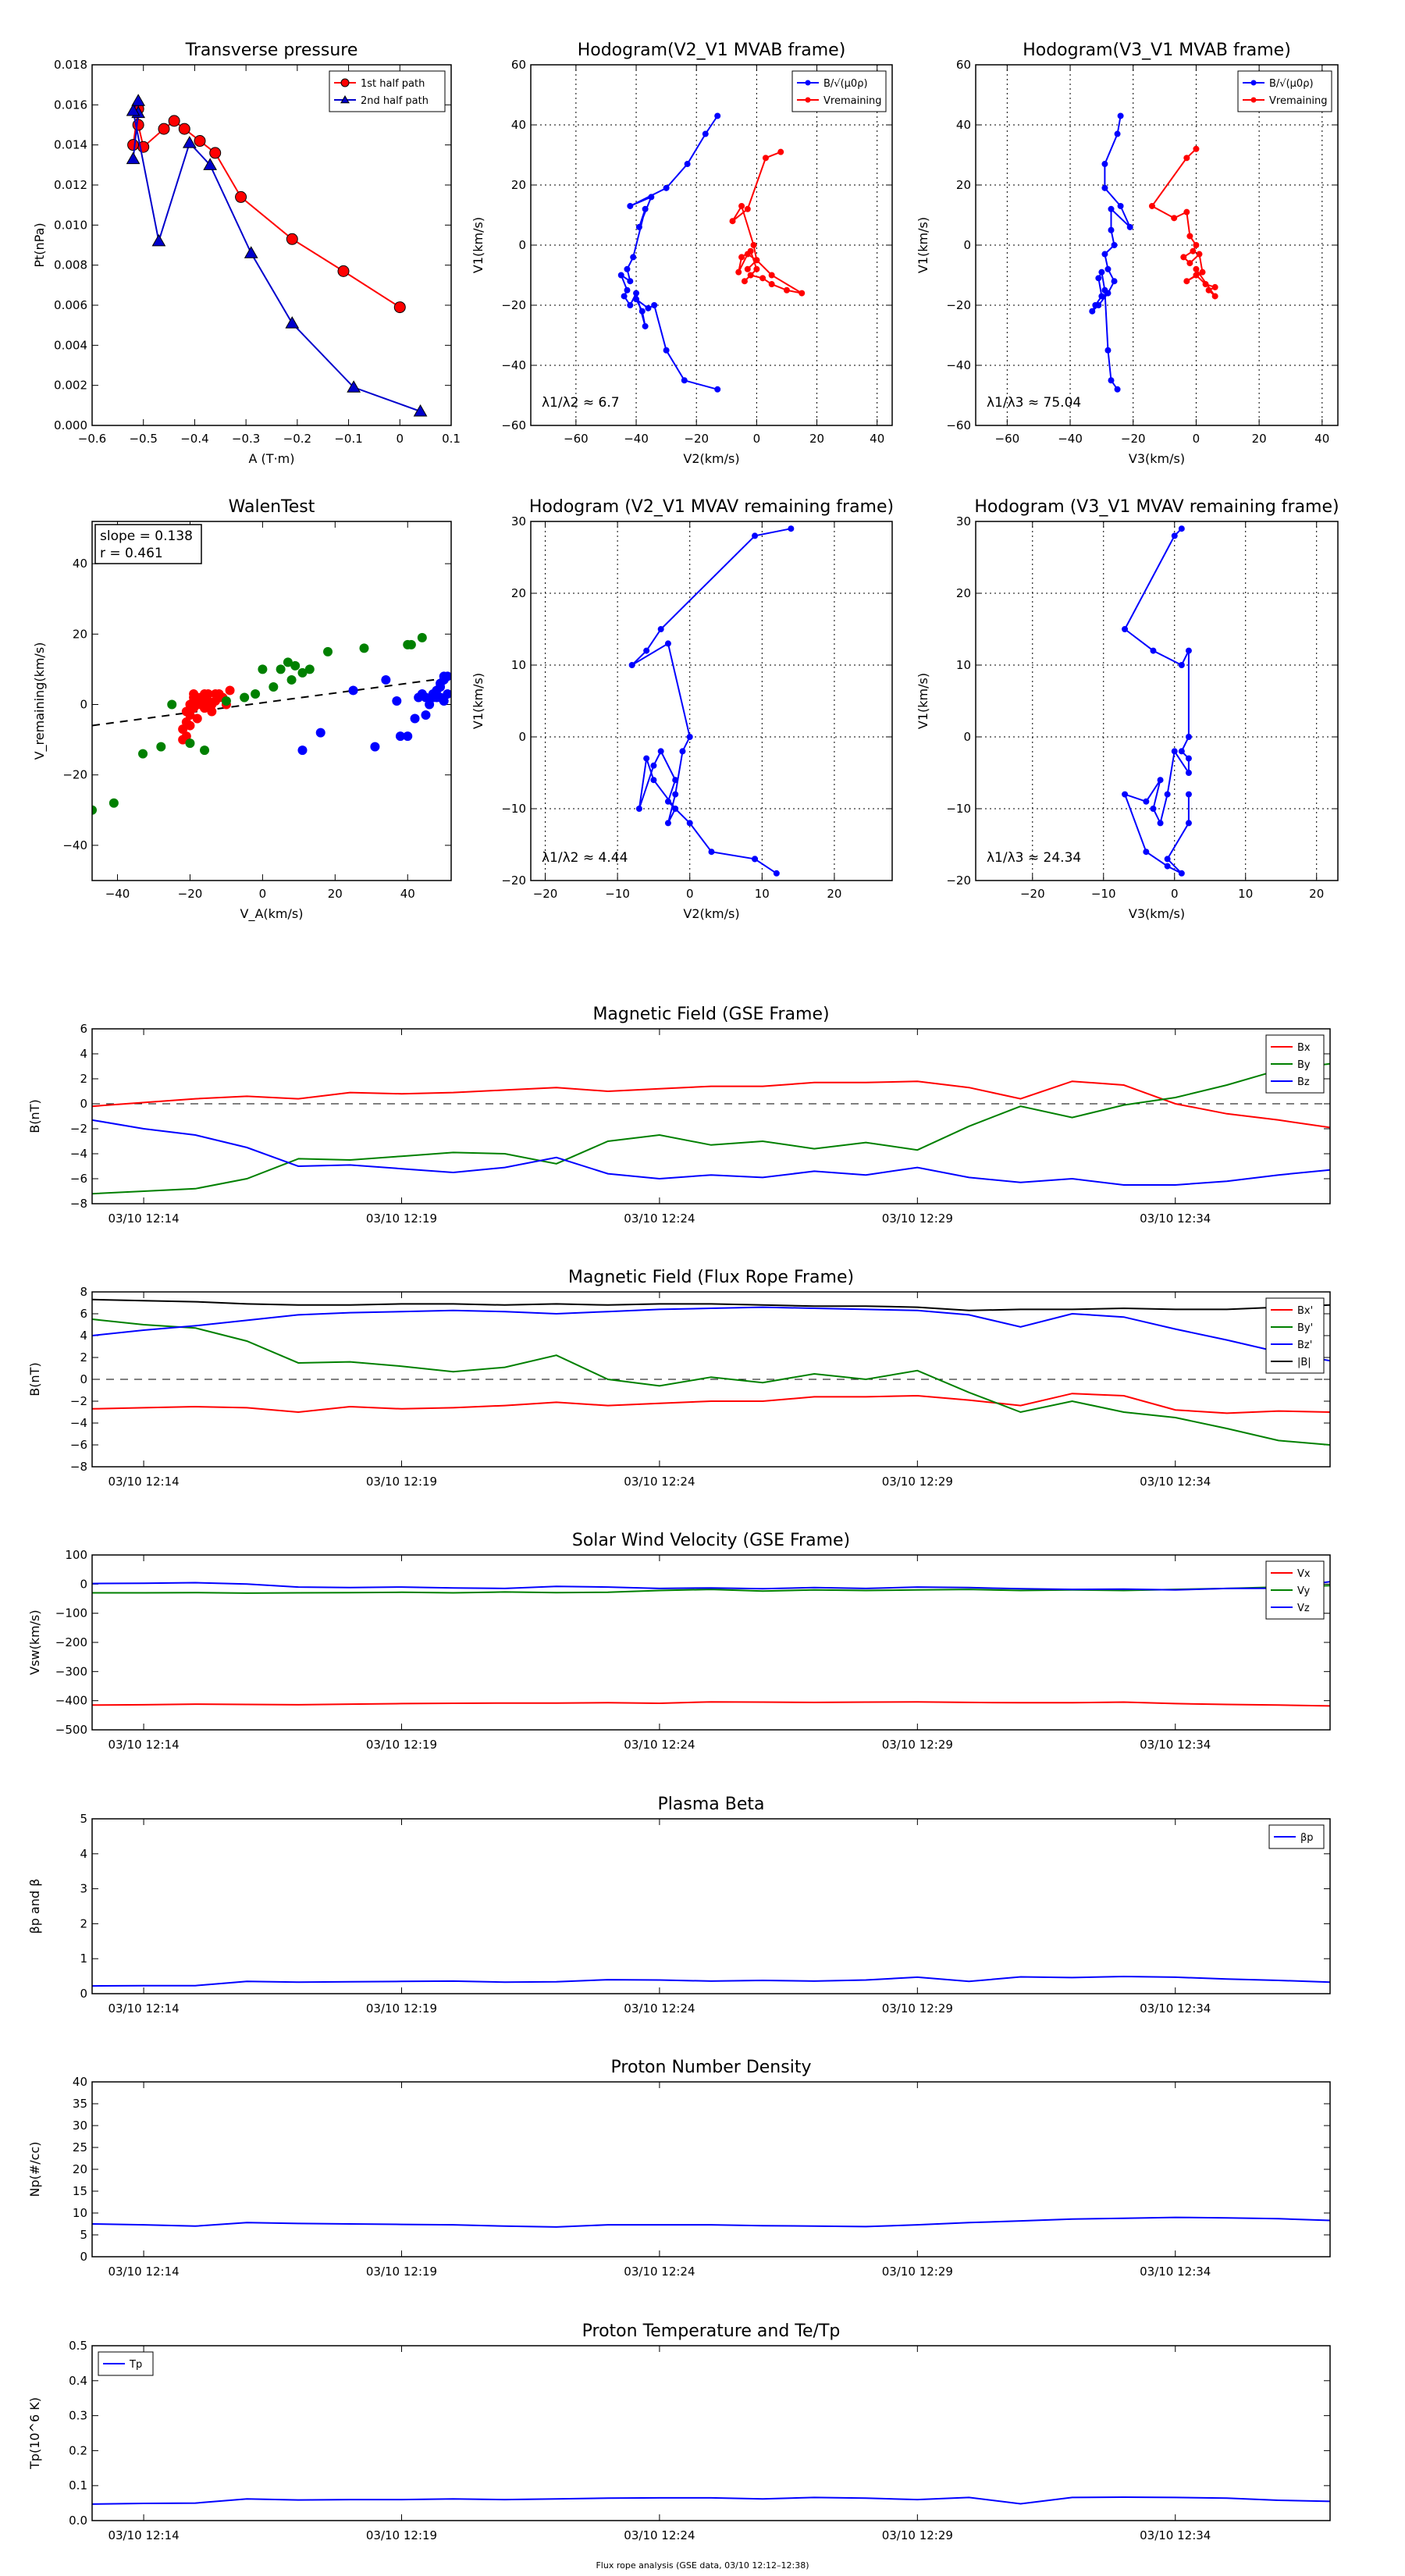  I want to click on y-tick-label: 0.002, so click(71, 386).